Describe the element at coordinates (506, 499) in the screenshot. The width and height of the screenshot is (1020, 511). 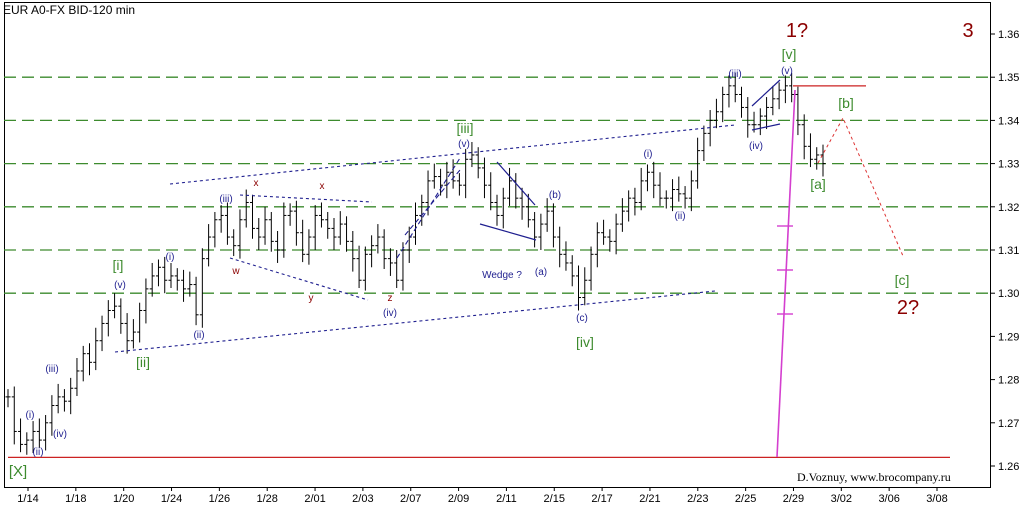
I see `x-tick-label: 2/11` at that location.